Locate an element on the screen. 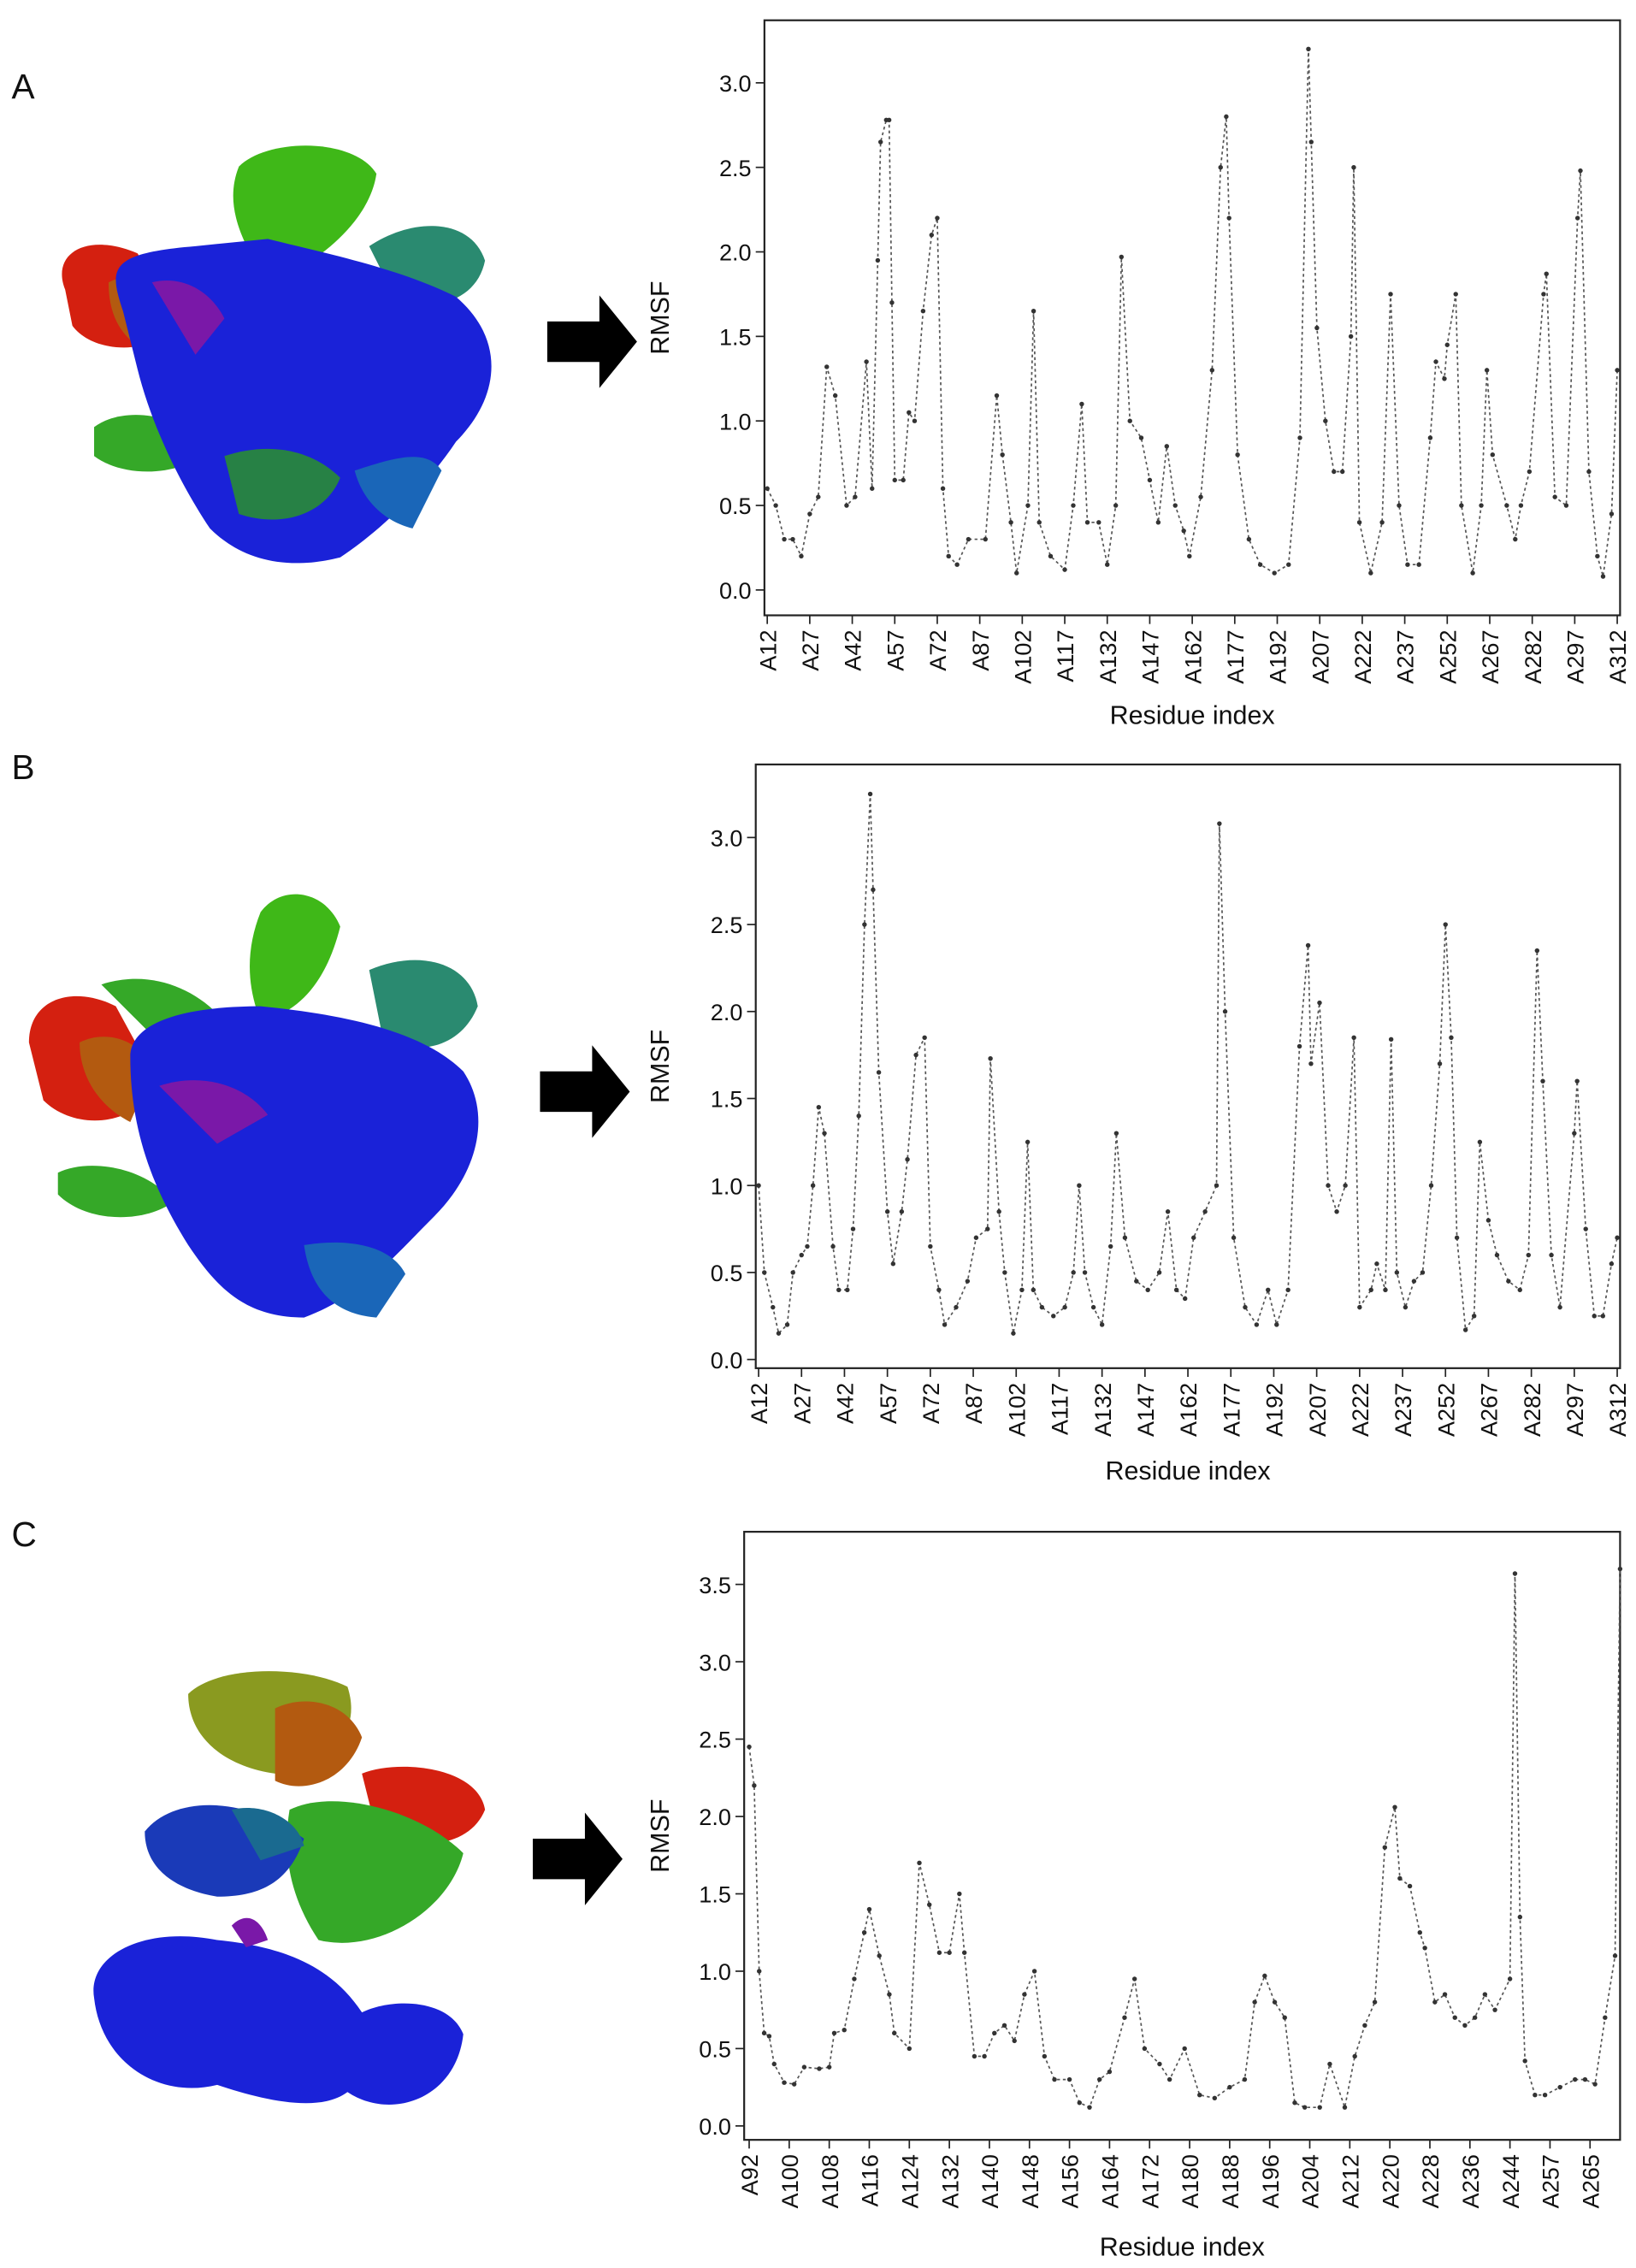 This screenshot has height=2268, width=1636. x-tick-label: A12 is located at coordinates (767, 649).